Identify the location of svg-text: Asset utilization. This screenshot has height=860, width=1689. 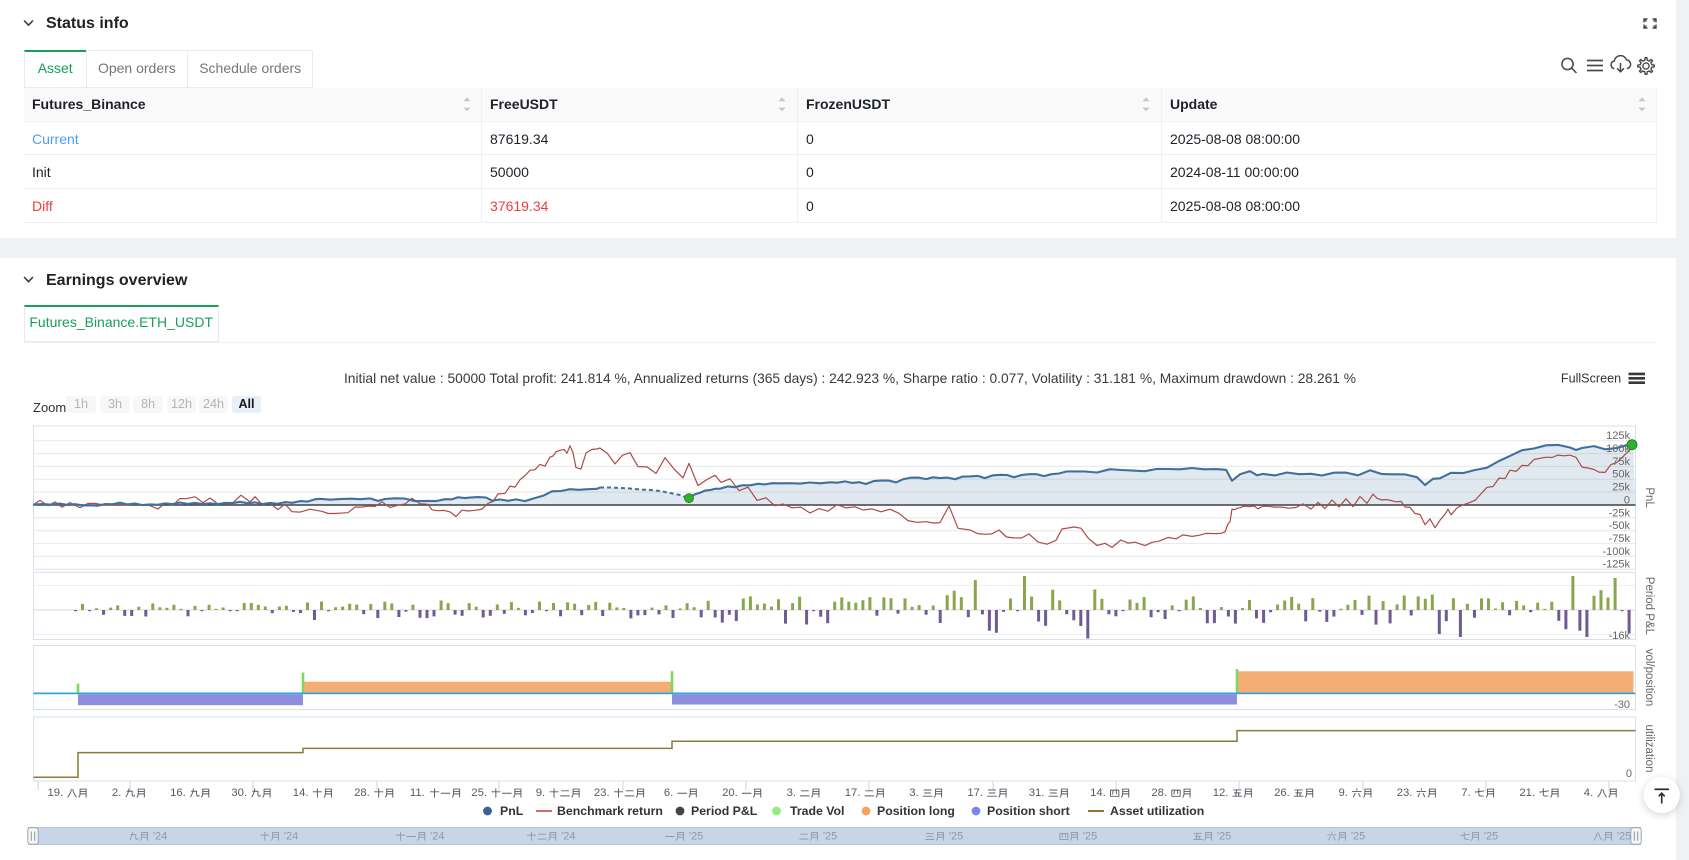
(1157, 811).